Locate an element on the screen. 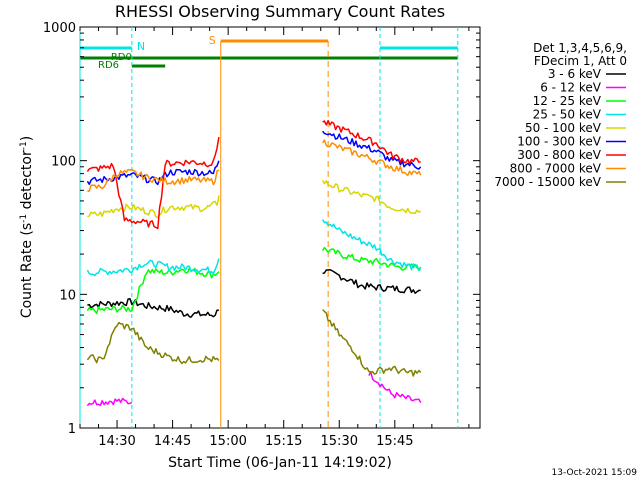 The height and width of the screenshot is (480, 640). x-tick-label: 15:15 is located at coordinates (283, 441).